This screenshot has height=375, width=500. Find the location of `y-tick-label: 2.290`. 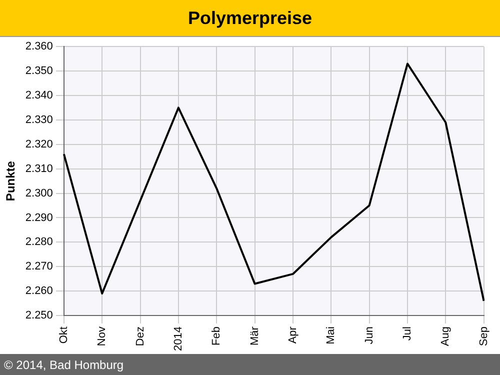

y-tick-label: 2.290 is located at coordinates (39, 218).